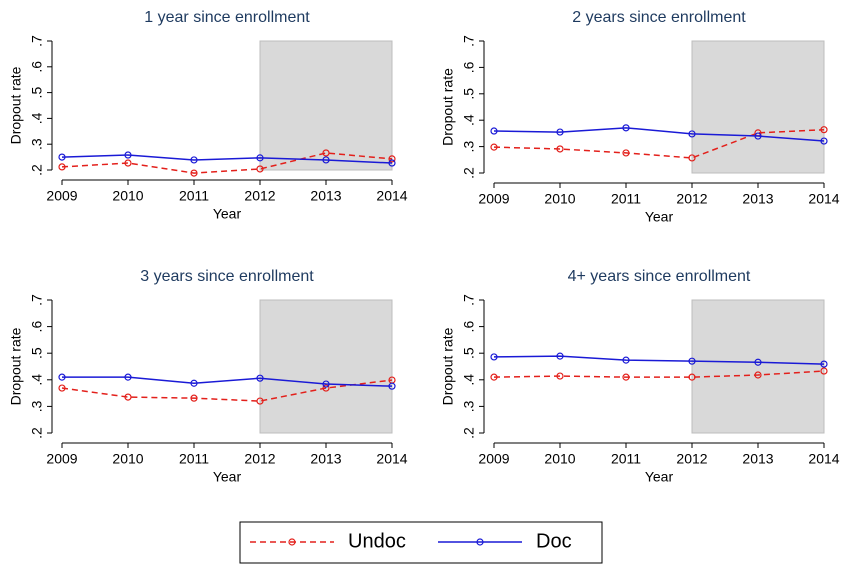 This screenshot has height=565, width=846. Describe the element at coordinates (659, 276) in the screenshot. I see `chart-title: 4+ years since enrollment` at that location.